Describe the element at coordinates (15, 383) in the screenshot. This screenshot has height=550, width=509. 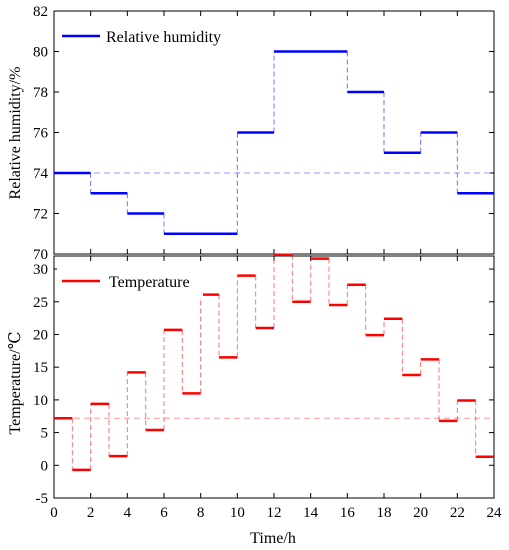
I see `temperature-y-axis-title: Temperature/℃` at that location.